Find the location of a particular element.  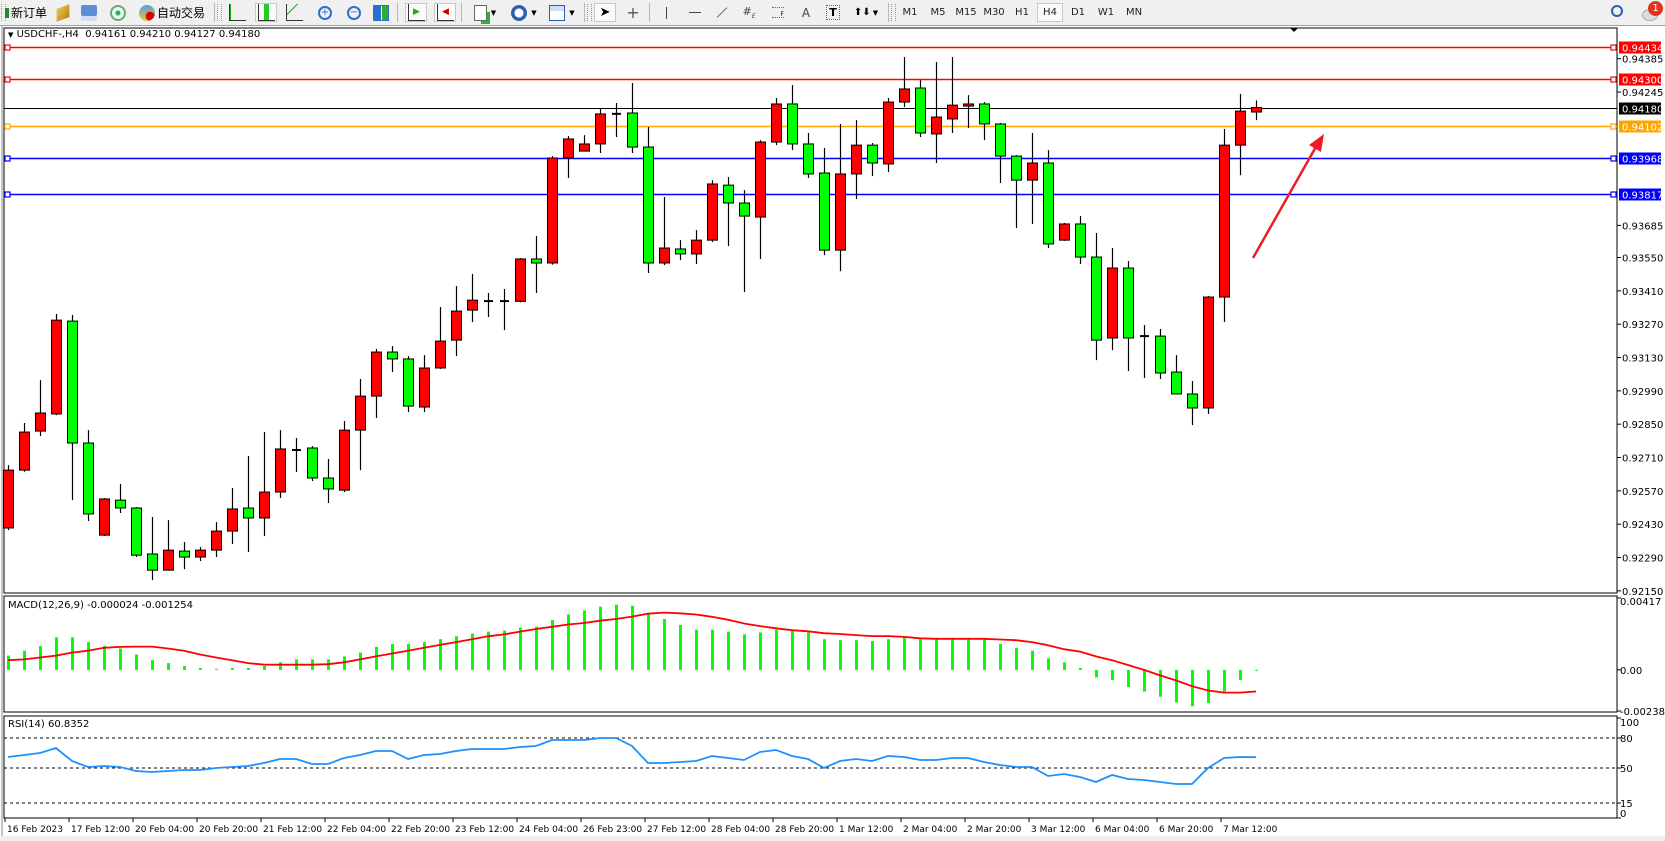

templates-button: ▼ is located at coordinates (562, 12).